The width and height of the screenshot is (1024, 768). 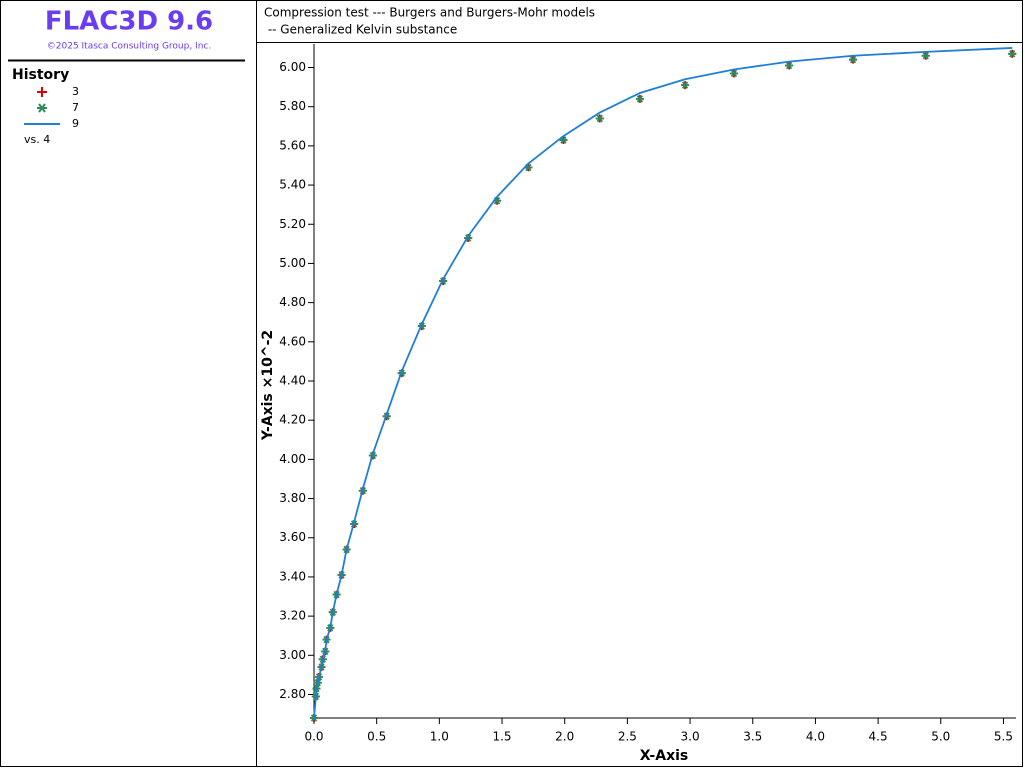 What do you see at coordinates (564, 737) in the screenshot?
I see `x-tick-label: 2.0` at bounding box center [564, 737].